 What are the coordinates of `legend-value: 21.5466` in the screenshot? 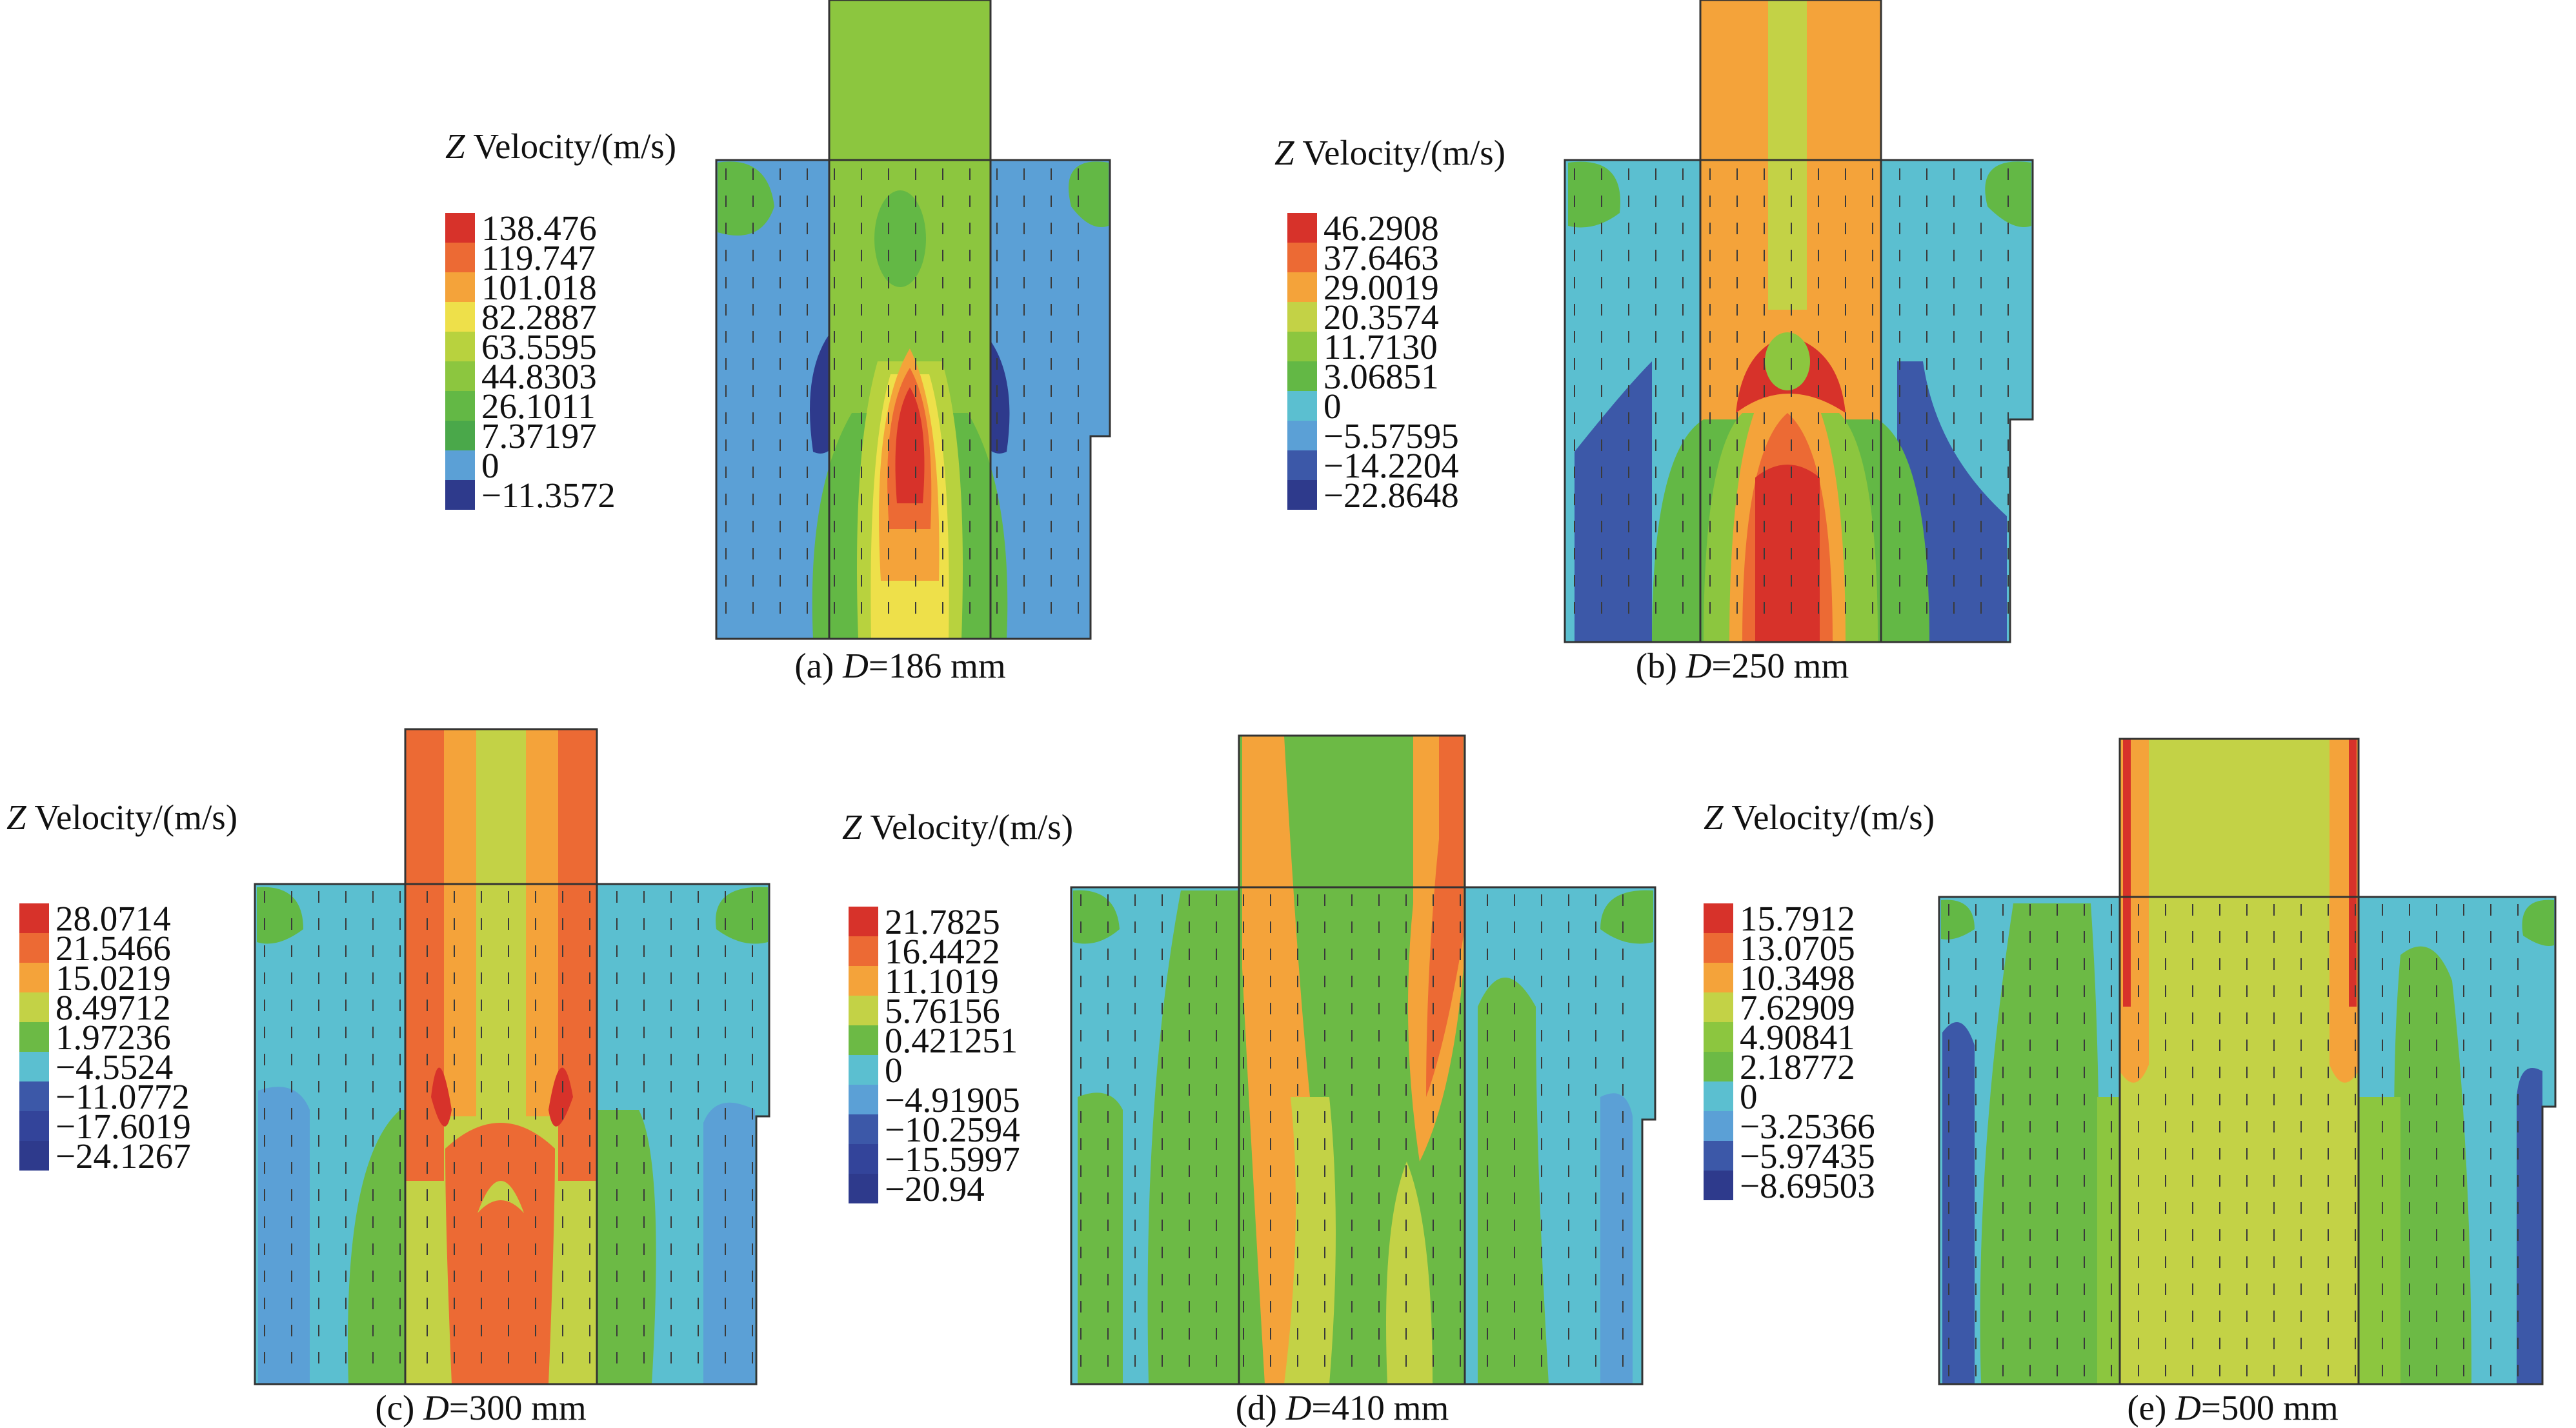 It's located at (113, 949).